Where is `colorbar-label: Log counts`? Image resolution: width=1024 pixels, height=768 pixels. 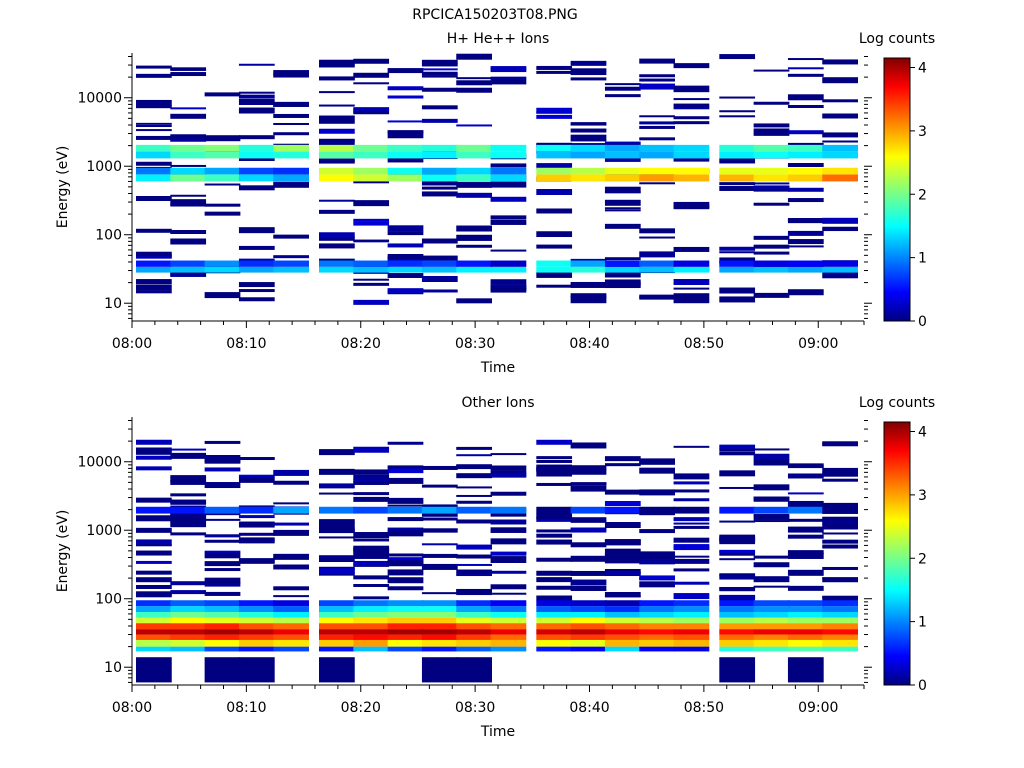
colorbar-label: Log counts is located at coordinates (897, 39).